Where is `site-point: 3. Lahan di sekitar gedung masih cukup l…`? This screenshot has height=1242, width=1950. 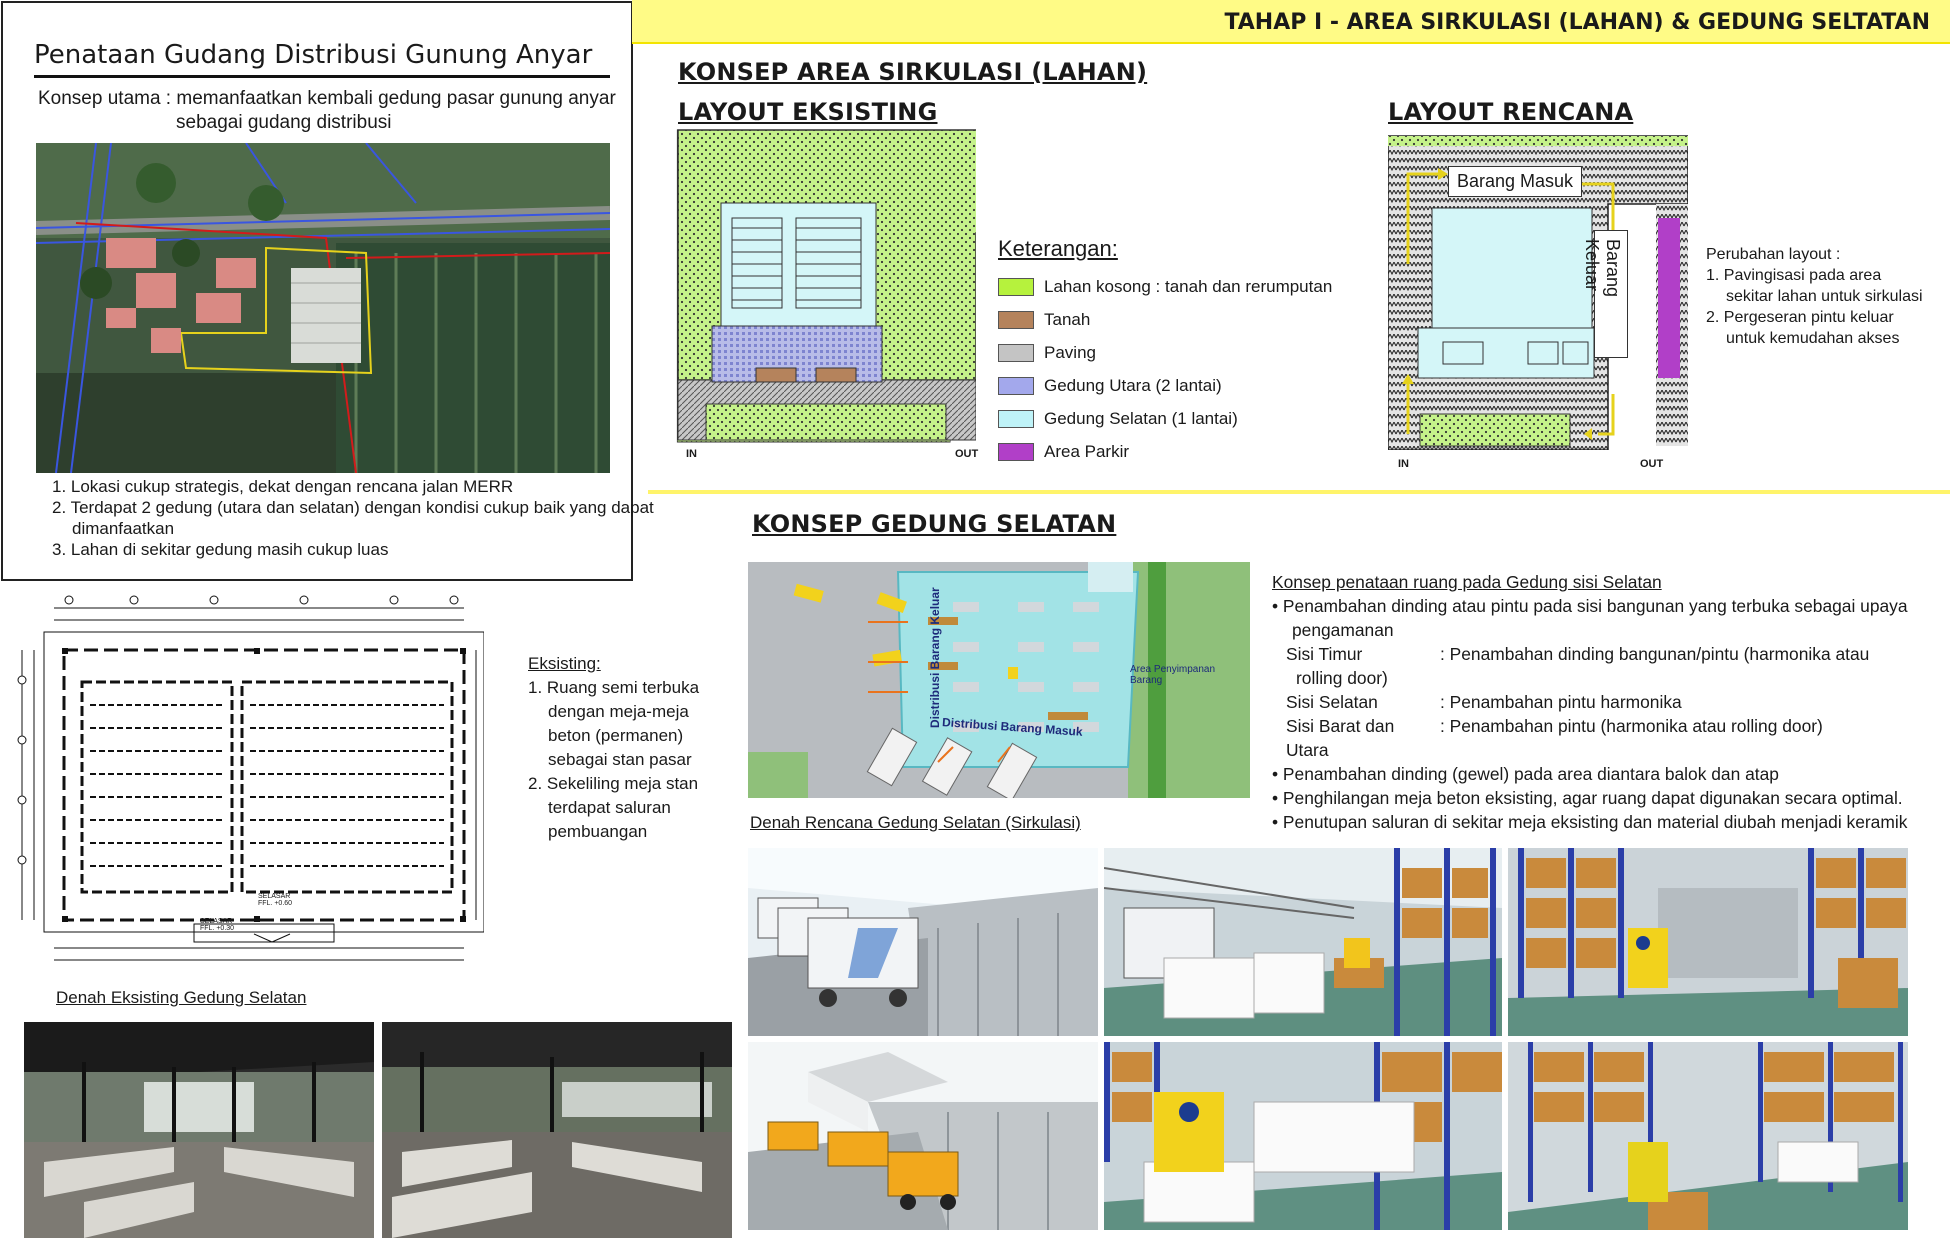 site-point: 3. Lahan di sekitar gedung masih cukup l… is located at coordinates (220, 549).